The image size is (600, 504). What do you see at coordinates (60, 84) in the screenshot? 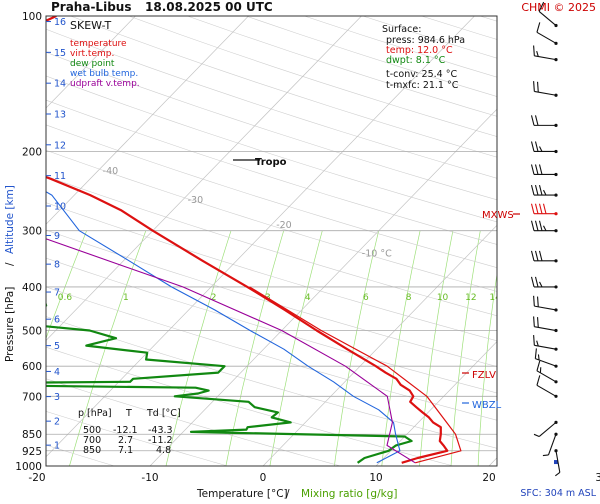
I see `altitude-tick-14: 14` at bounding box center [60, 84].